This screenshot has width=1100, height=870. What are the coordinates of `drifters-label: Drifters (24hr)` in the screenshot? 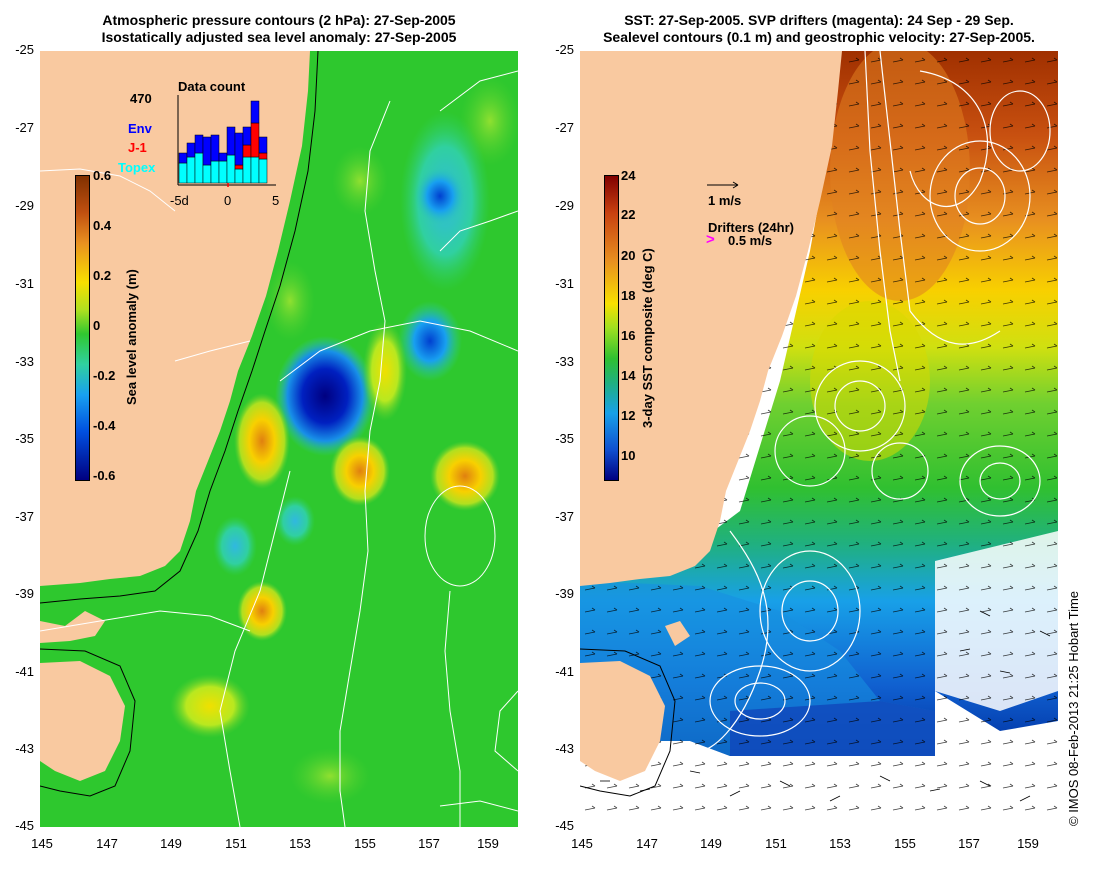 It's located at (751, 227).